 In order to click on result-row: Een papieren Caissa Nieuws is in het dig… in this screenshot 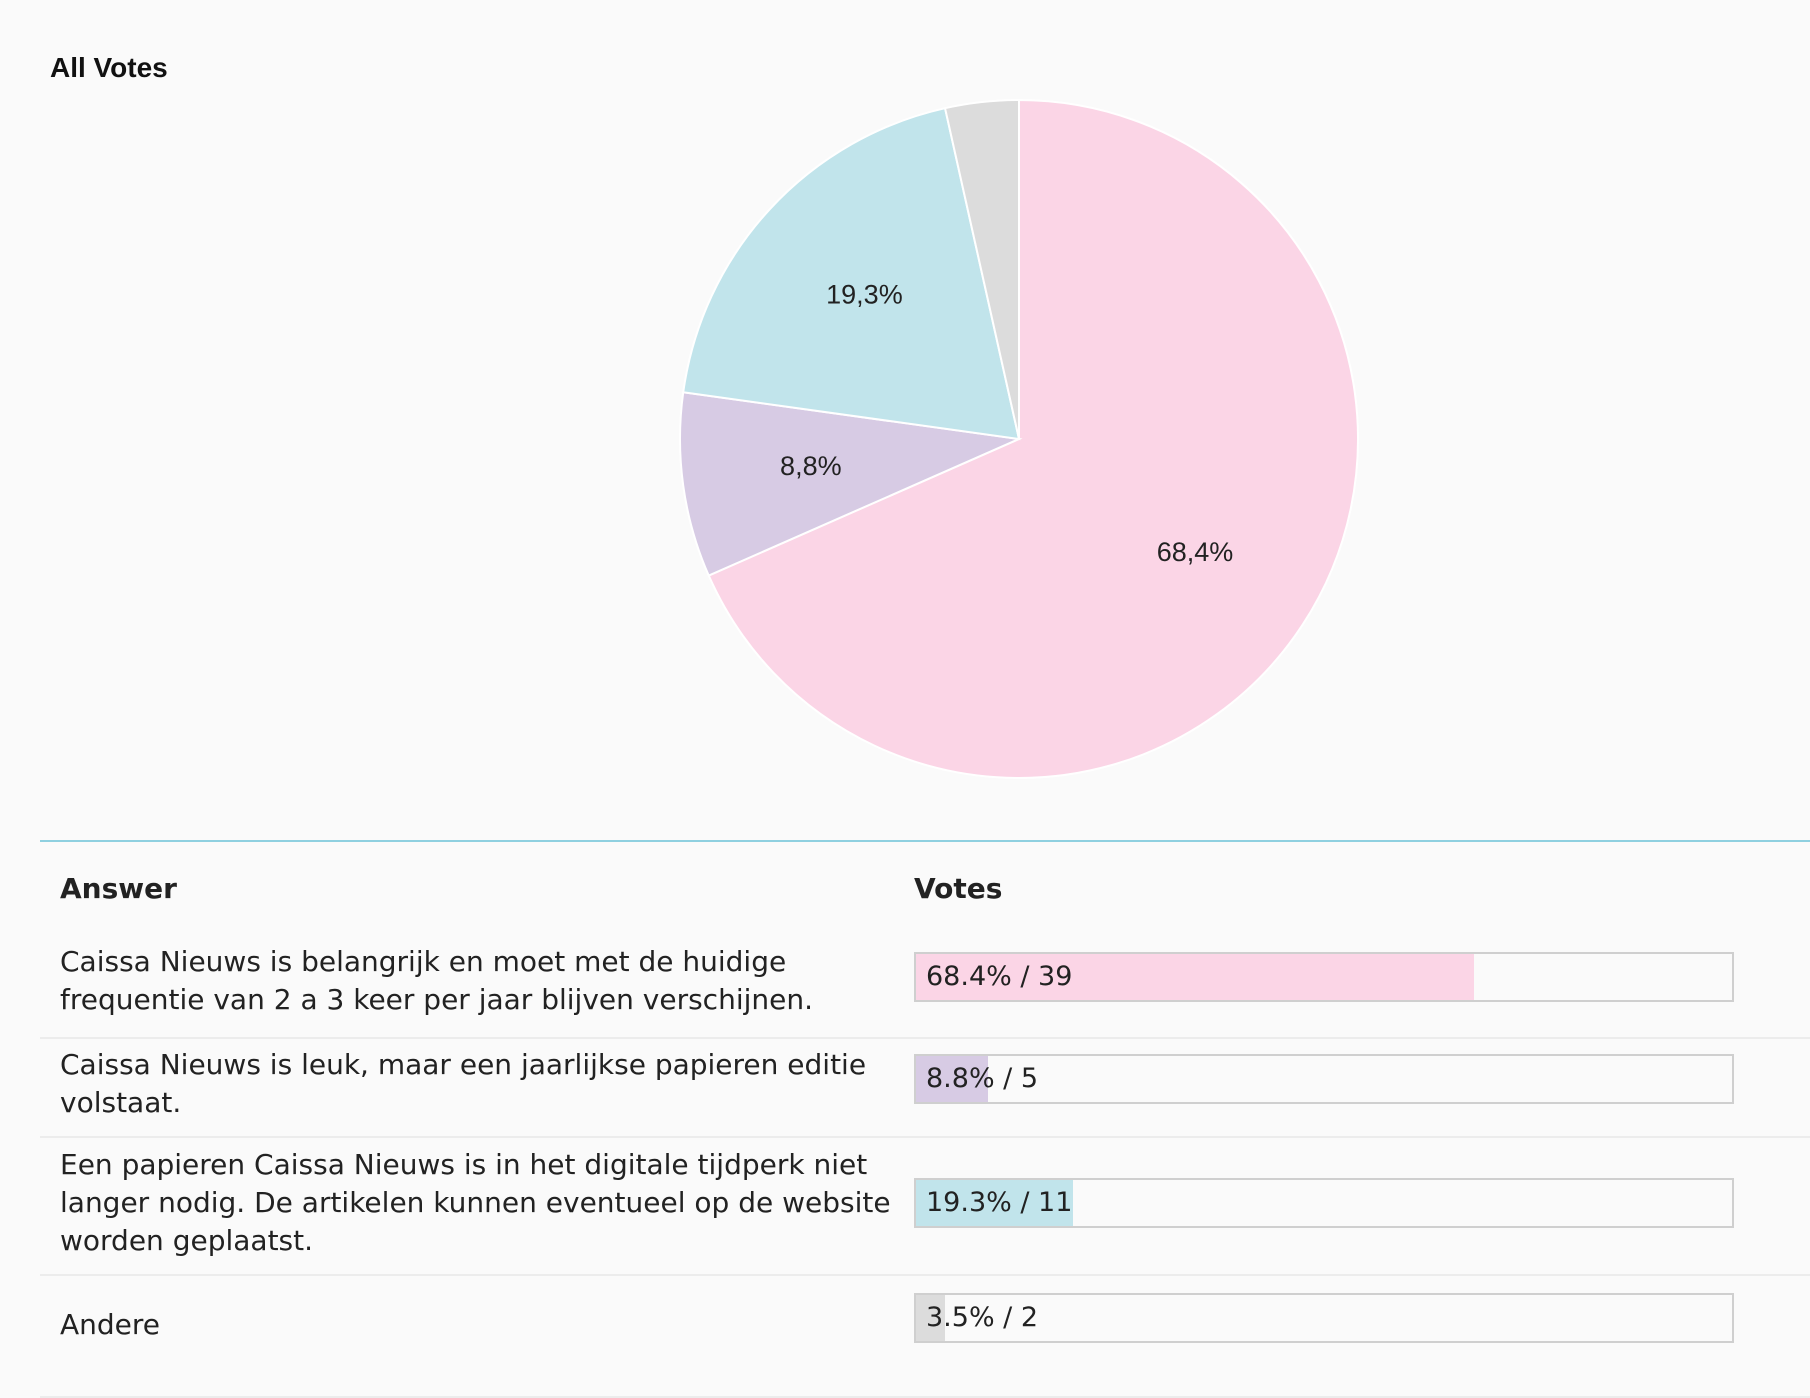, I will do `click(925, 1207)`.